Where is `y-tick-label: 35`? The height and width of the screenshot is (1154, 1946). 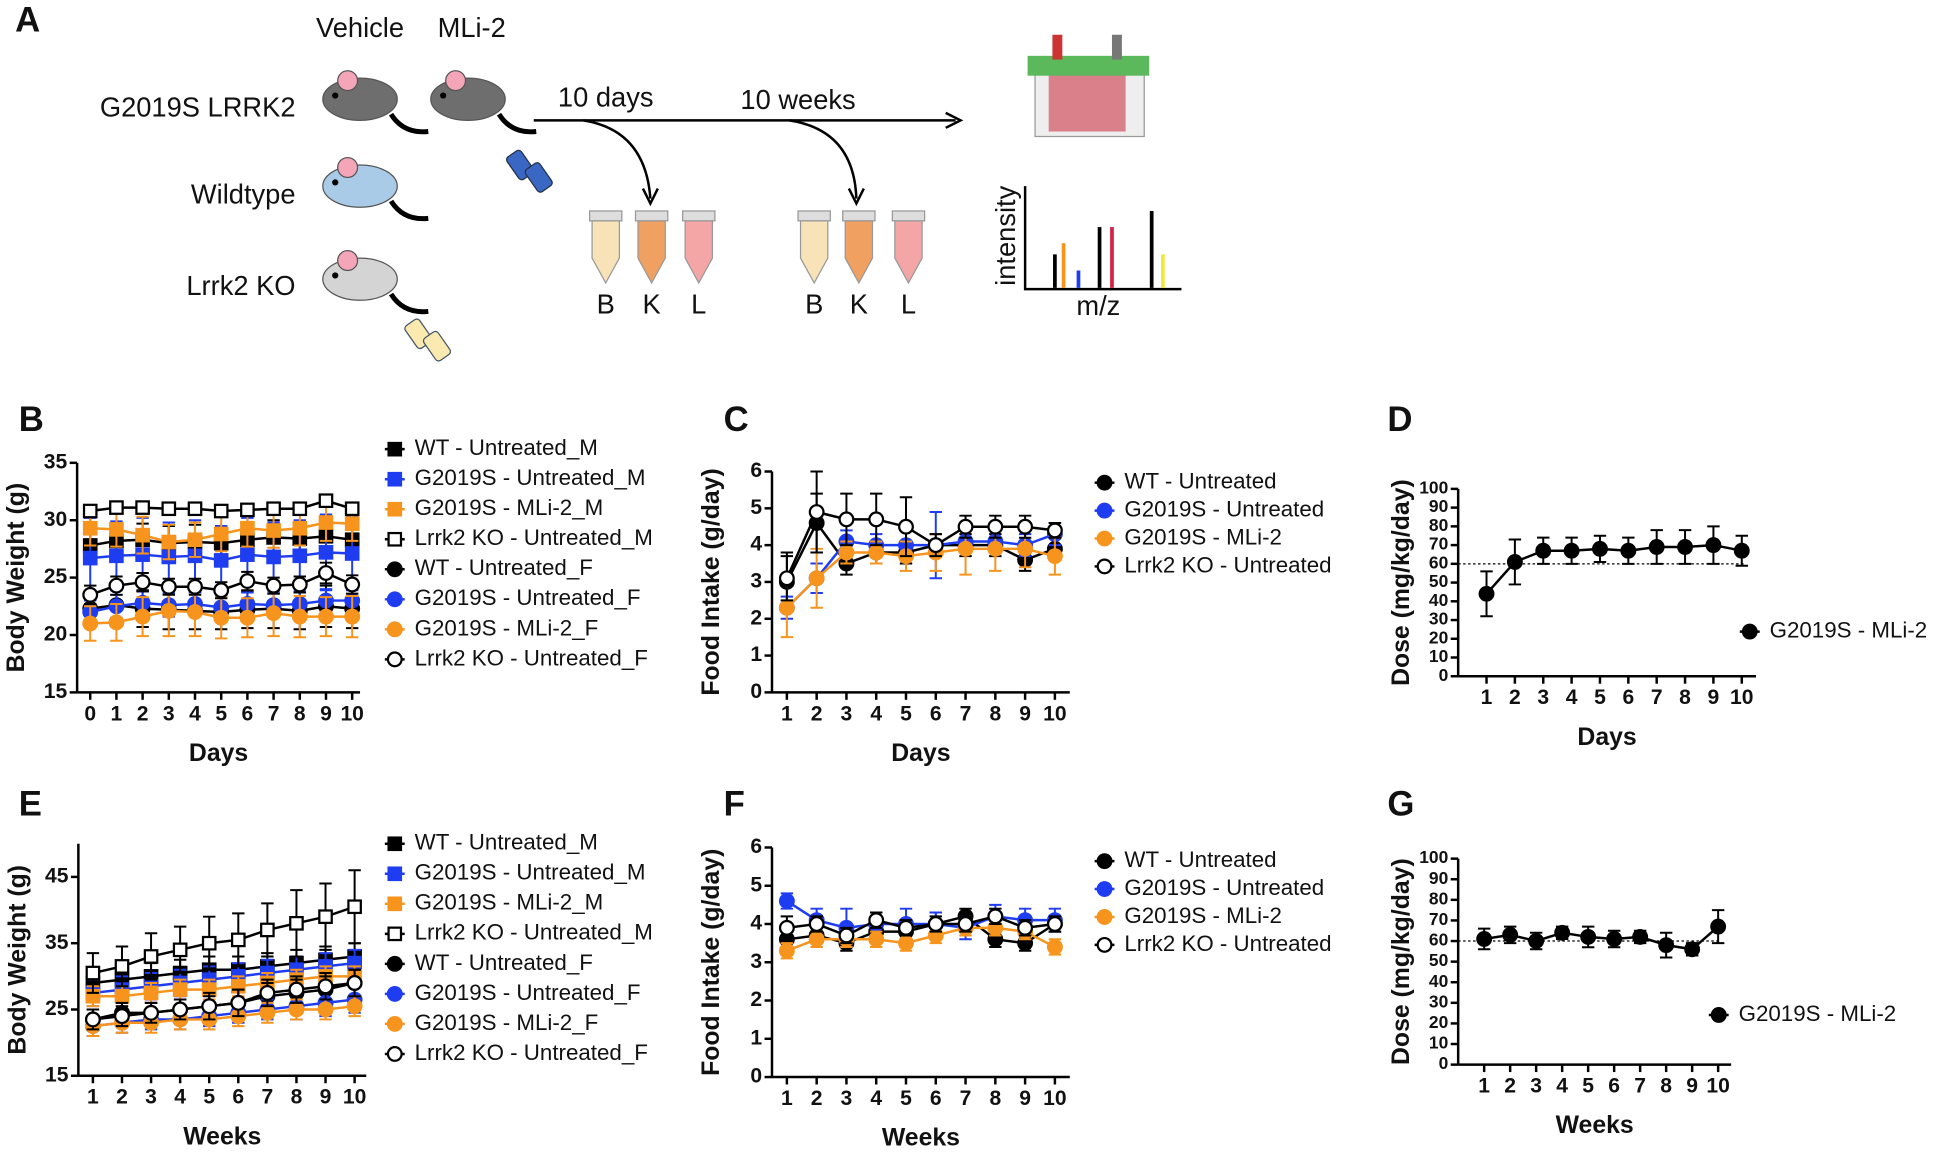
y-tick-label: 35 is located at coordinates (56, 461).